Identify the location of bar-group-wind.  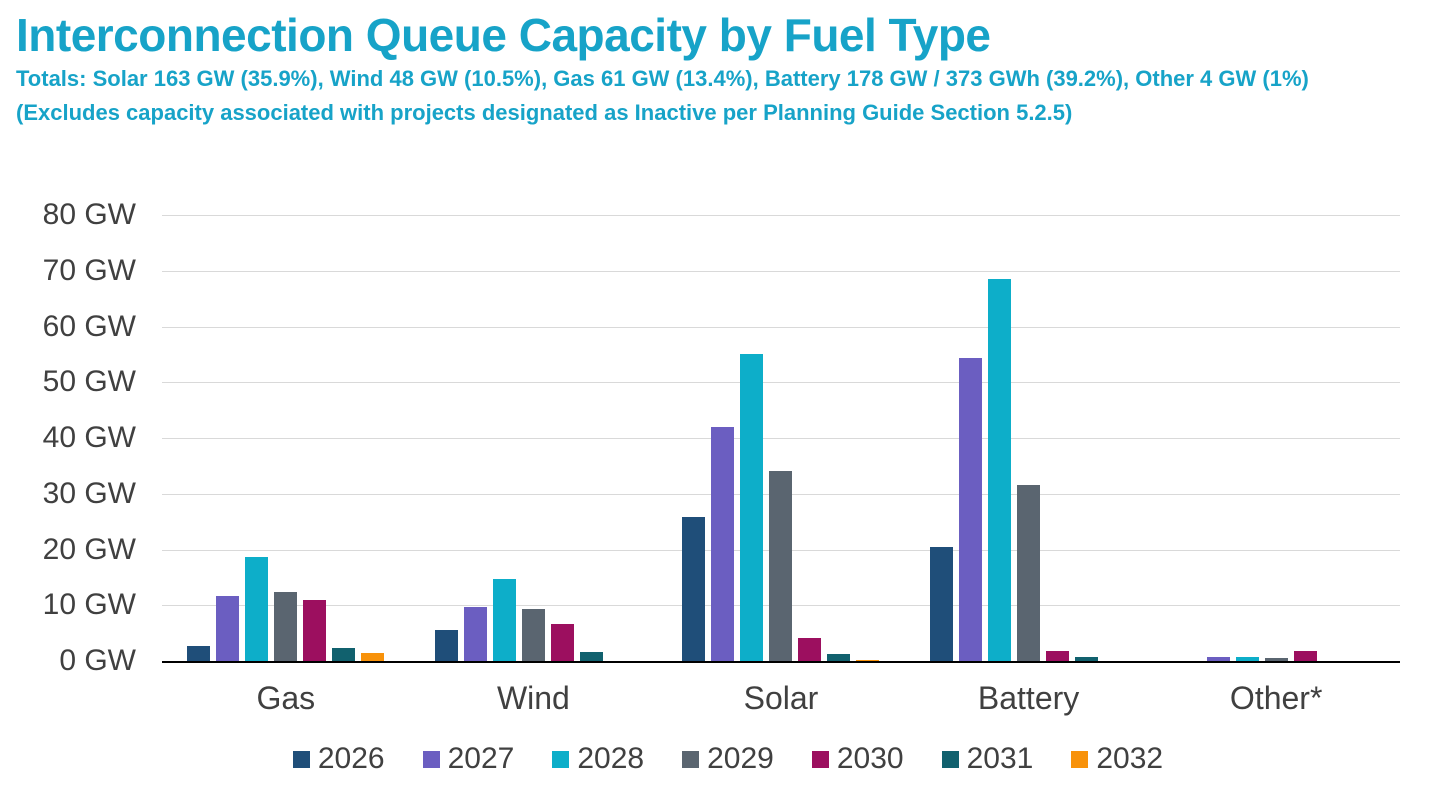
(534, 438).